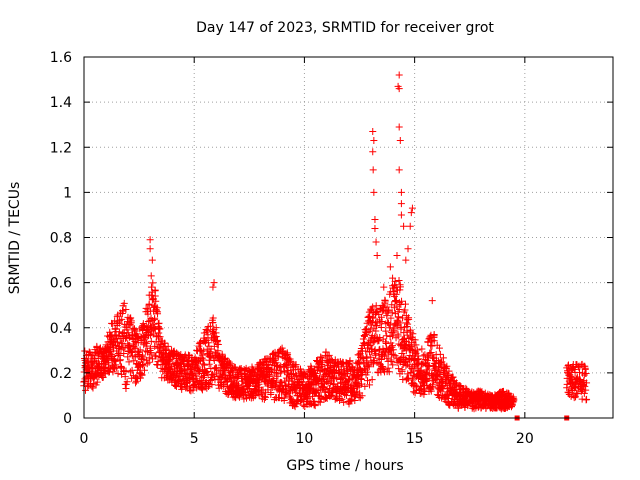 The height and width of the screenshot is (480, 640). I want to click on x-tick-label: 10, so click(305, 439).